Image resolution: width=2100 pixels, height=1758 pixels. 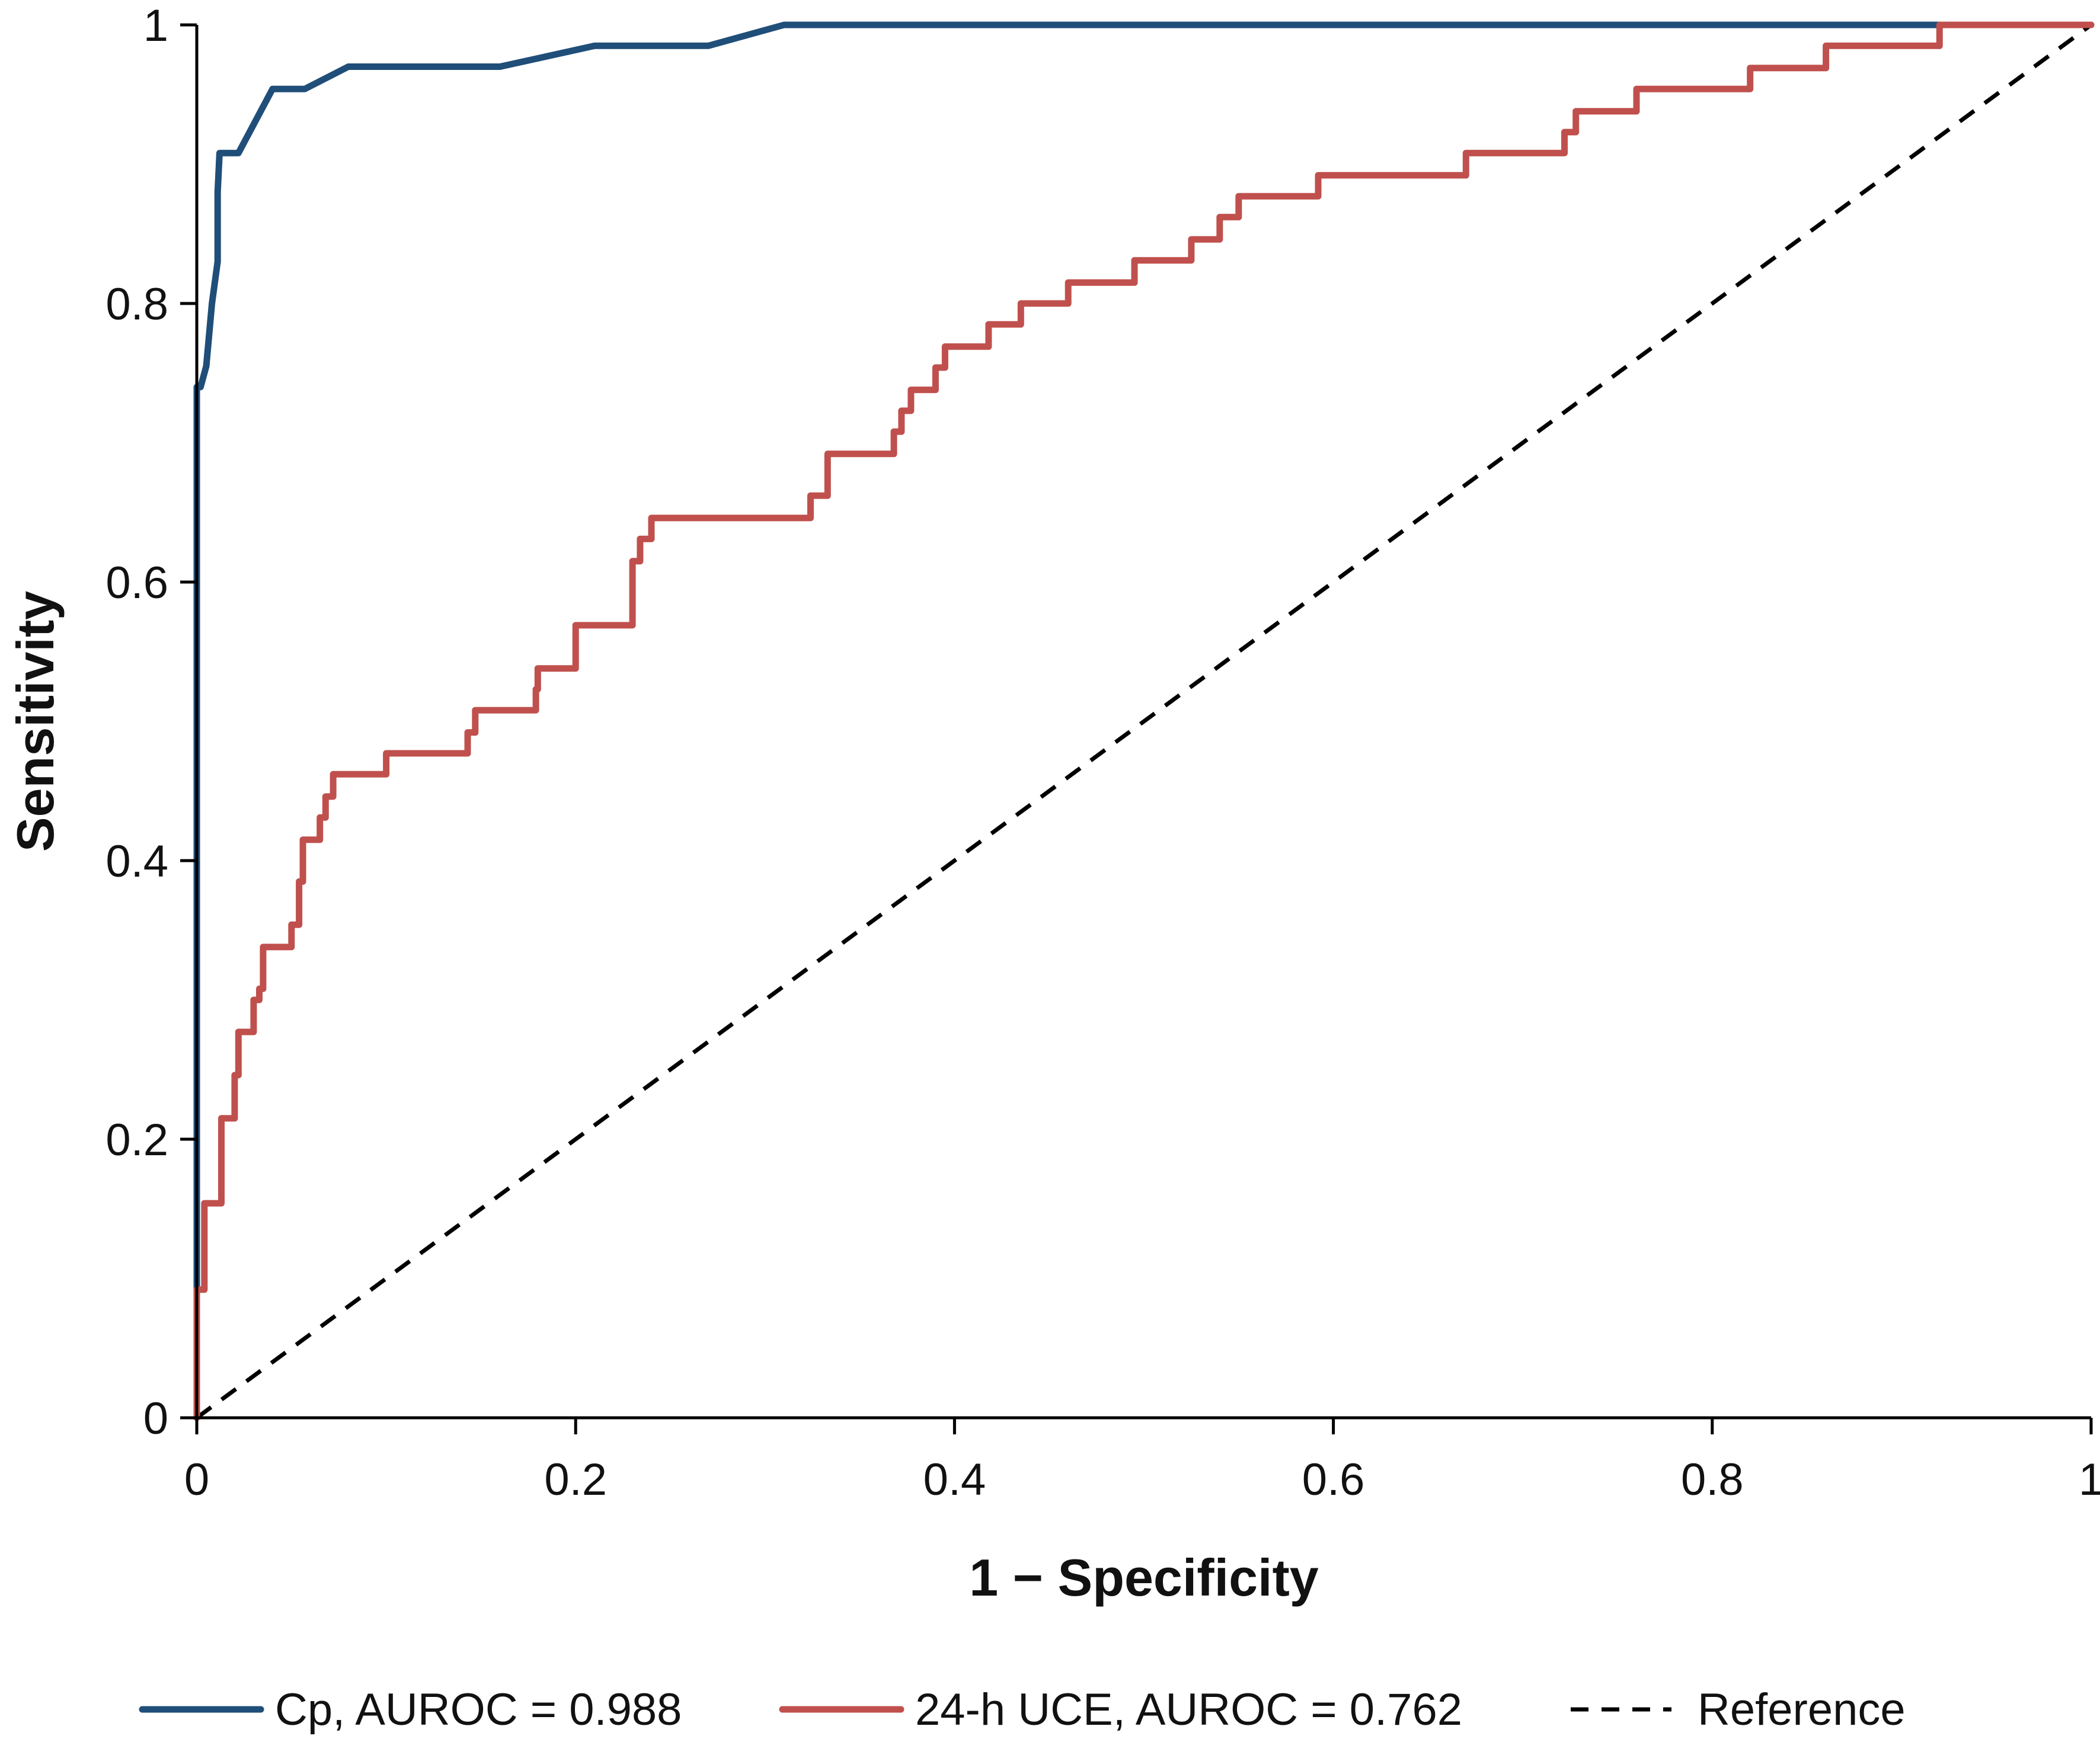 What do you see at coordinates (1143, 1578) in the screenshot?
I see `x-axis-title: 1 − Specificity` at bounding box center [1143, 1578].